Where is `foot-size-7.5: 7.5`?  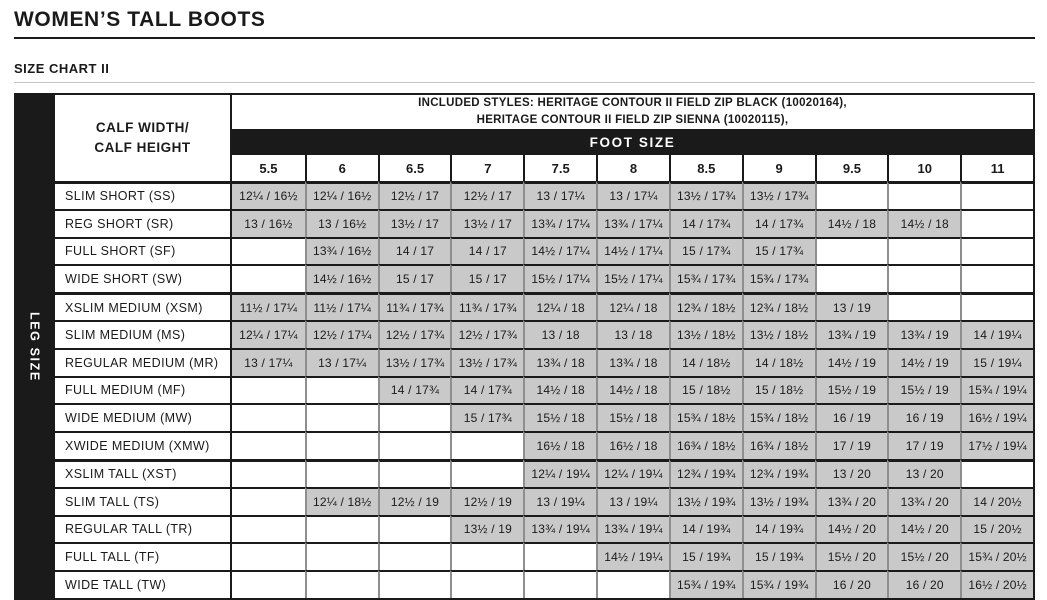
foot-size-7.5: 7.5 is located at coordinates (559, 168).